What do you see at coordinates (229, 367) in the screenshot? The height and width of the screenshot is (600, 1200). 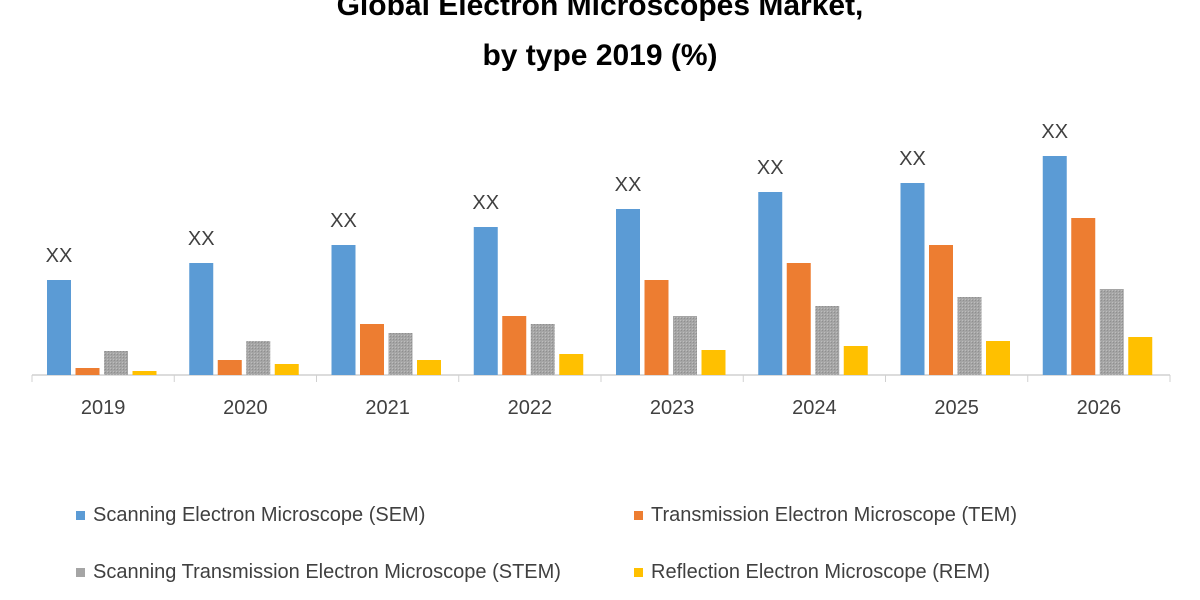 I see `bar-tem-2020` at bounding box center [229, 367].